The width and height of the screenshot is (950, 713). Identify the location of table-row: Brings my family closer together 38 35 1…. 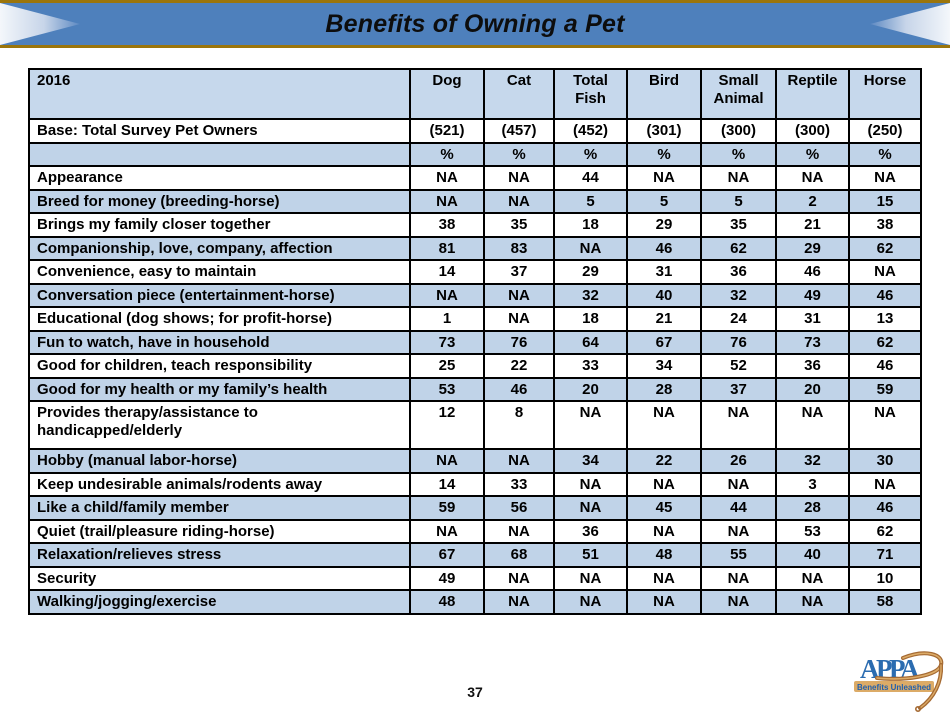
(475, 225).